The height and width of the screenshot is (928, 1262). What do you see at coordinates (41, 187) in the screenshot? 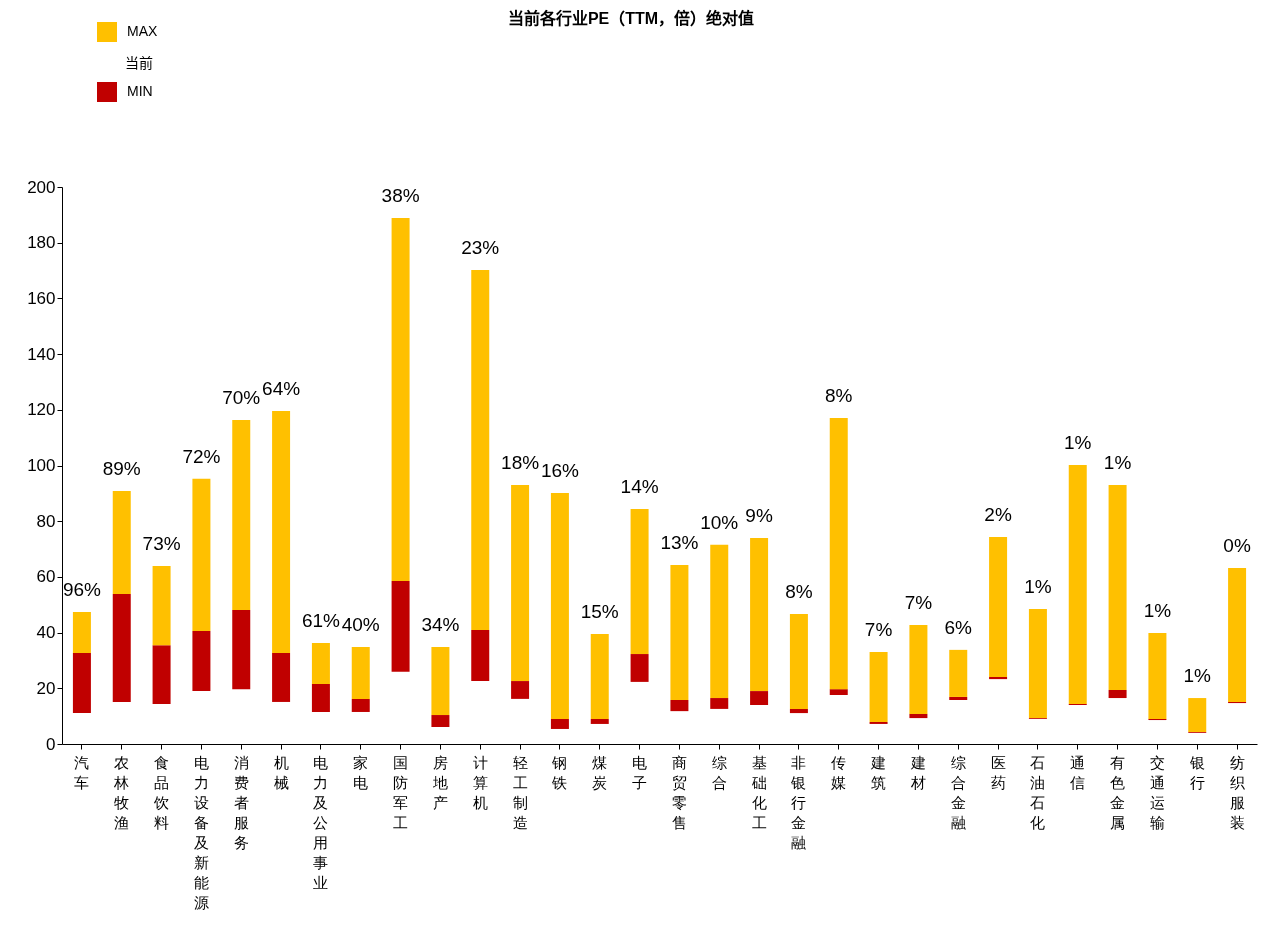
I see `y-tick-label: 200` at bounding box center [41, 187].